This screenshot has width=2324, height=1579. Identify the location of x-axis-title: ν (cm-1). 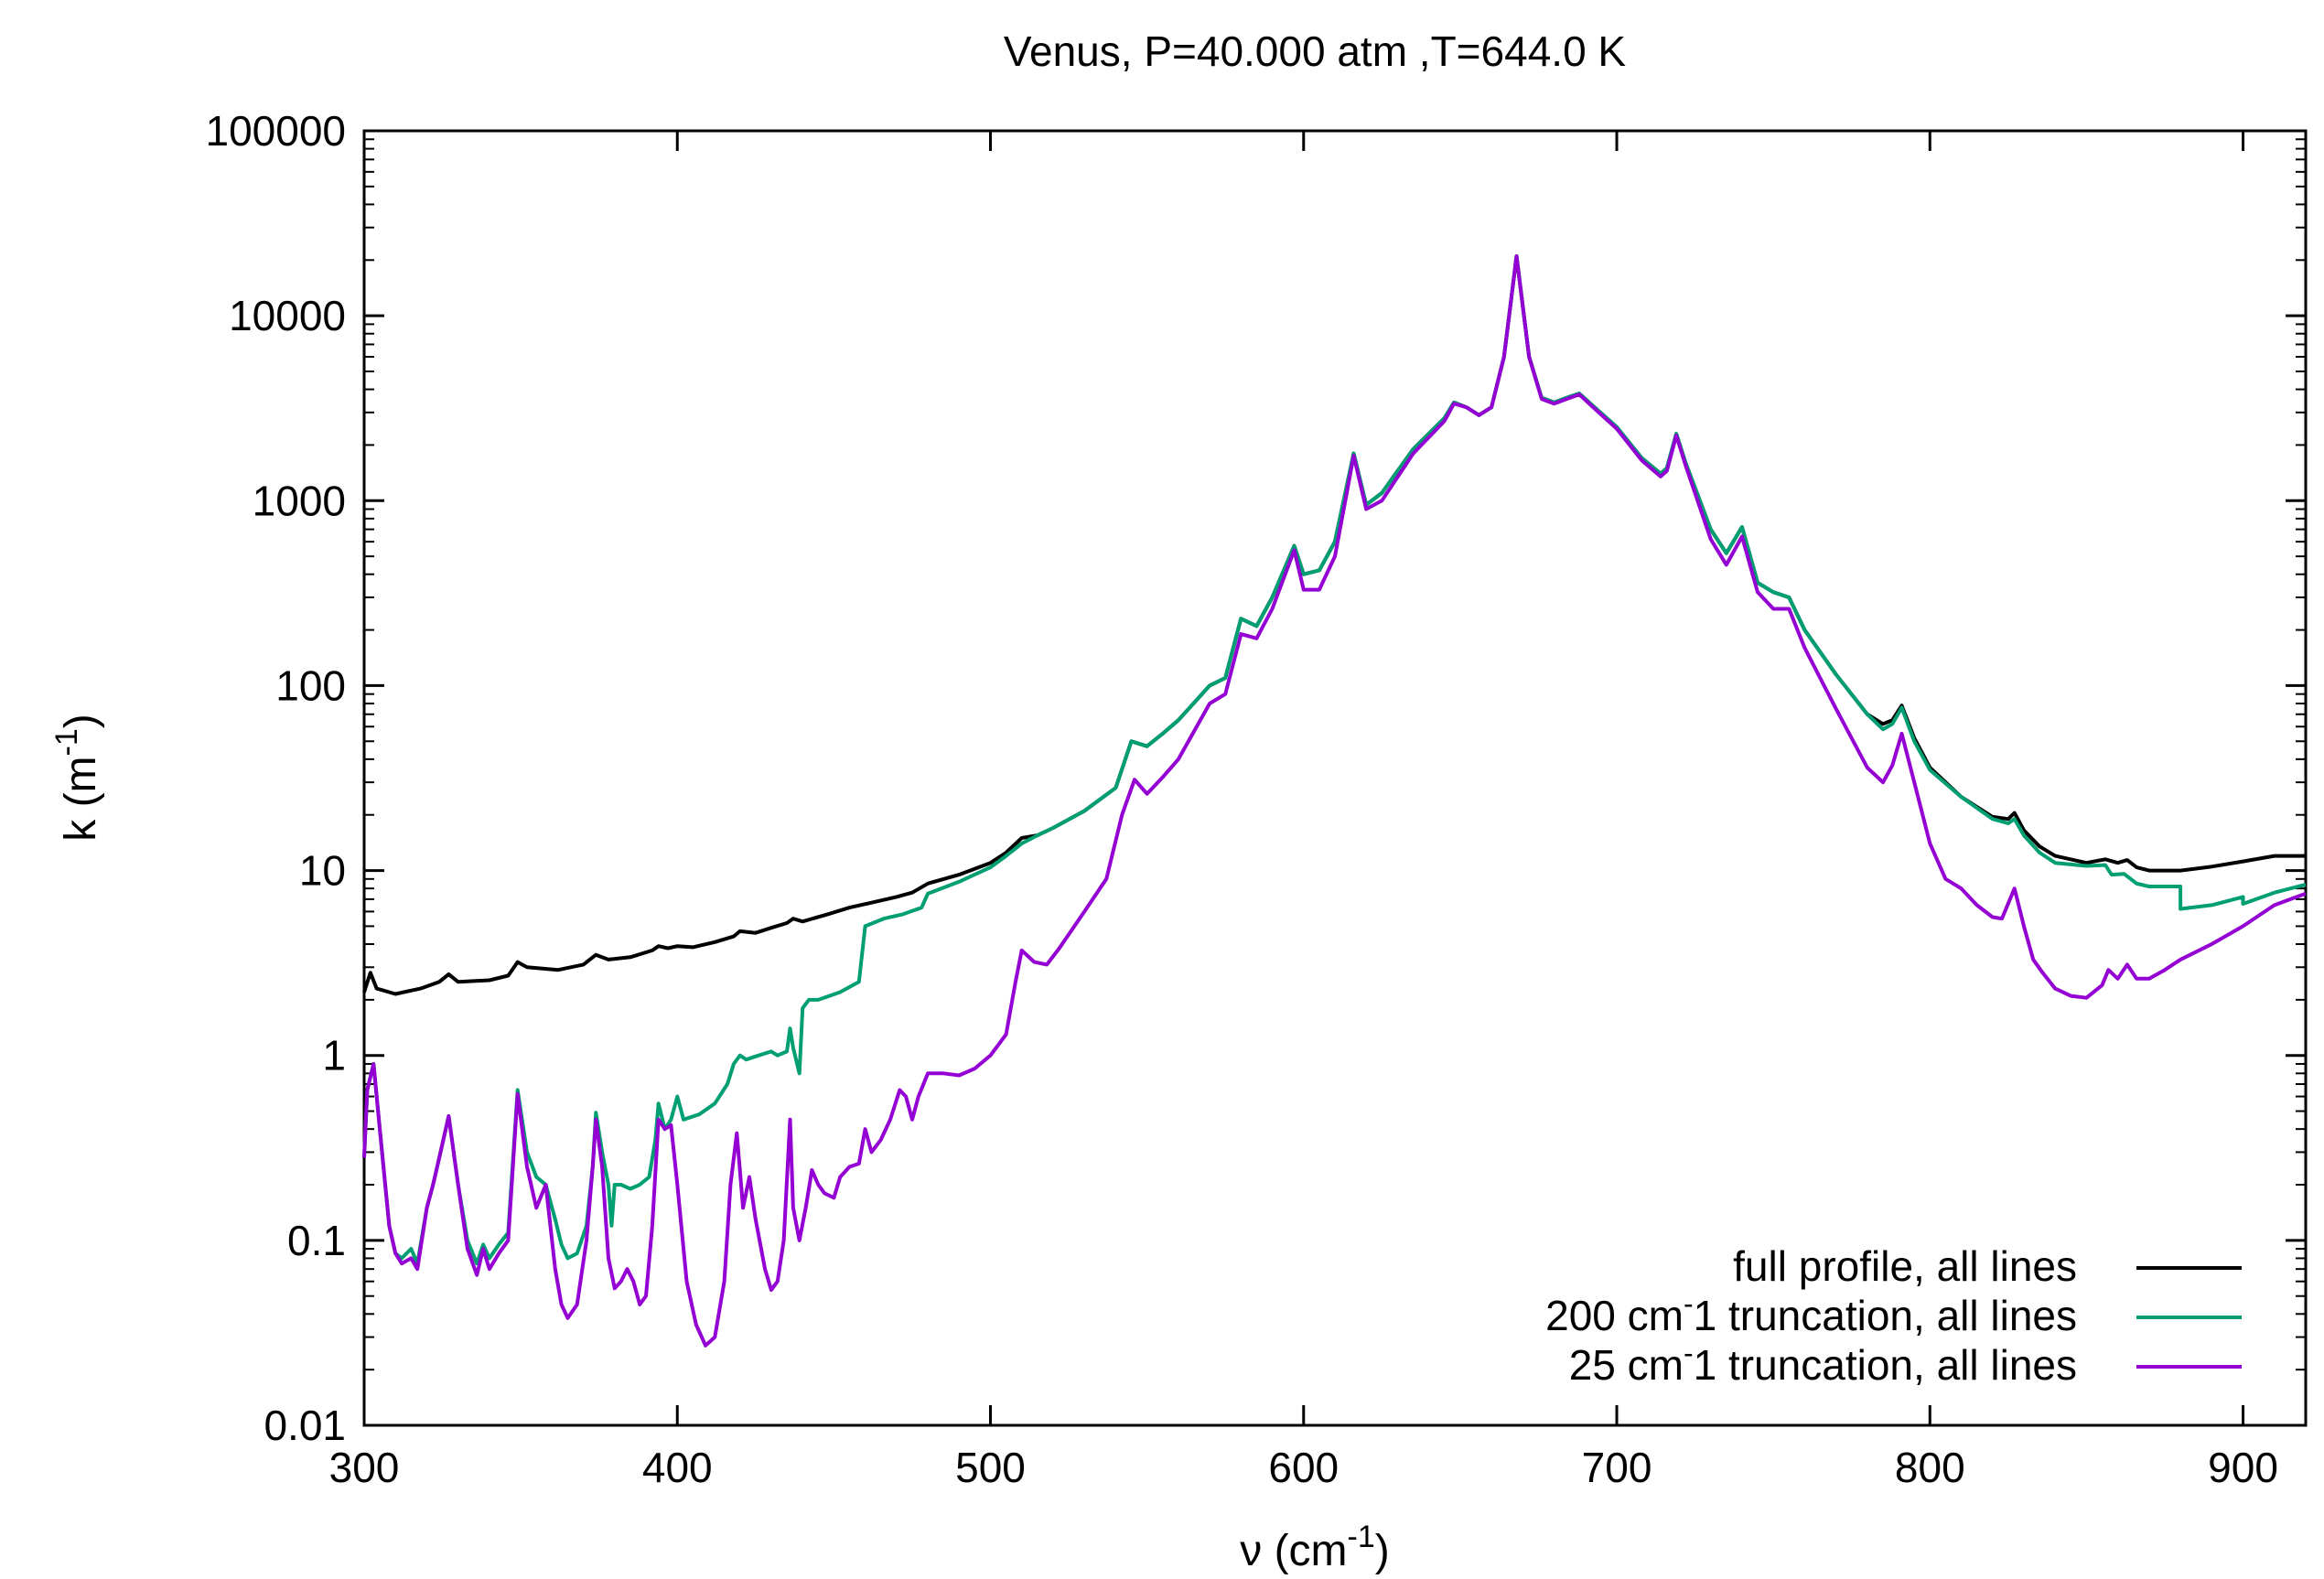
(1315, 1547).